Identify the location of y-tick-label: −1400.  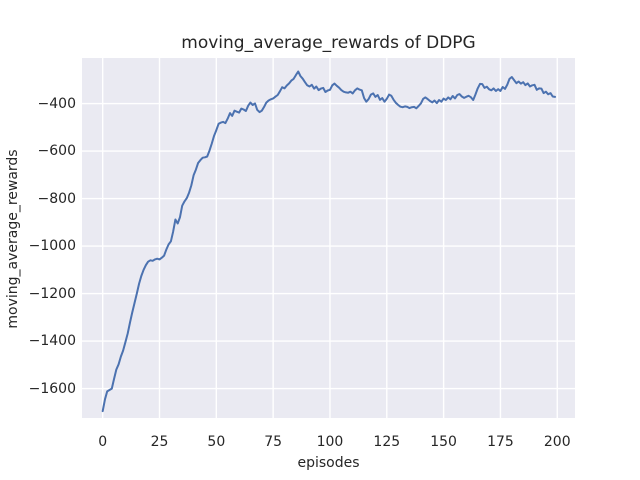
(52, 341).